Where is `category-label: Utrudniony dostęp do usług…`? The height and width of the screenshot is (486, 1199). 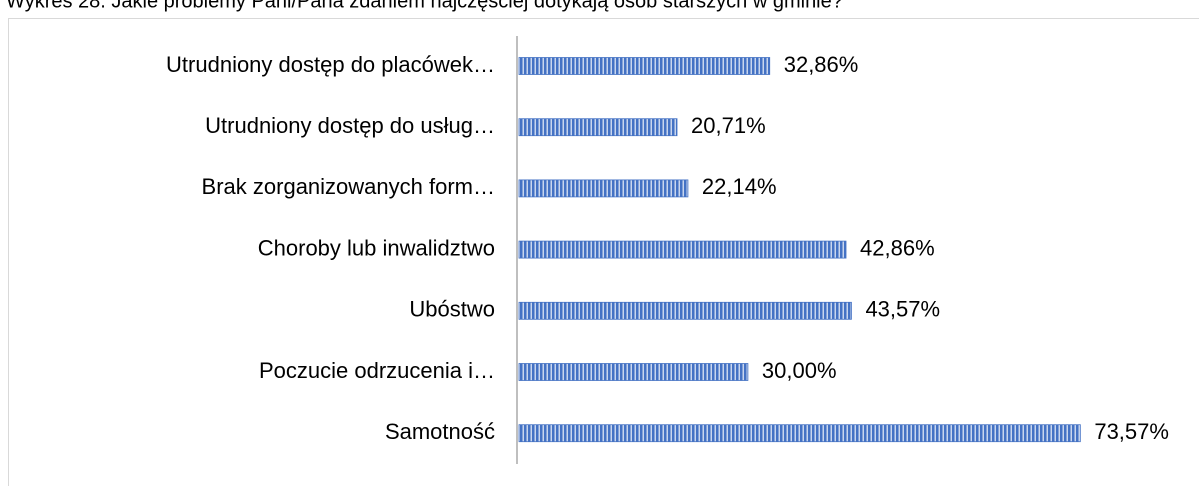
category-label: Utrudniony dostęp do usług… is located at coordinates (350, 125).